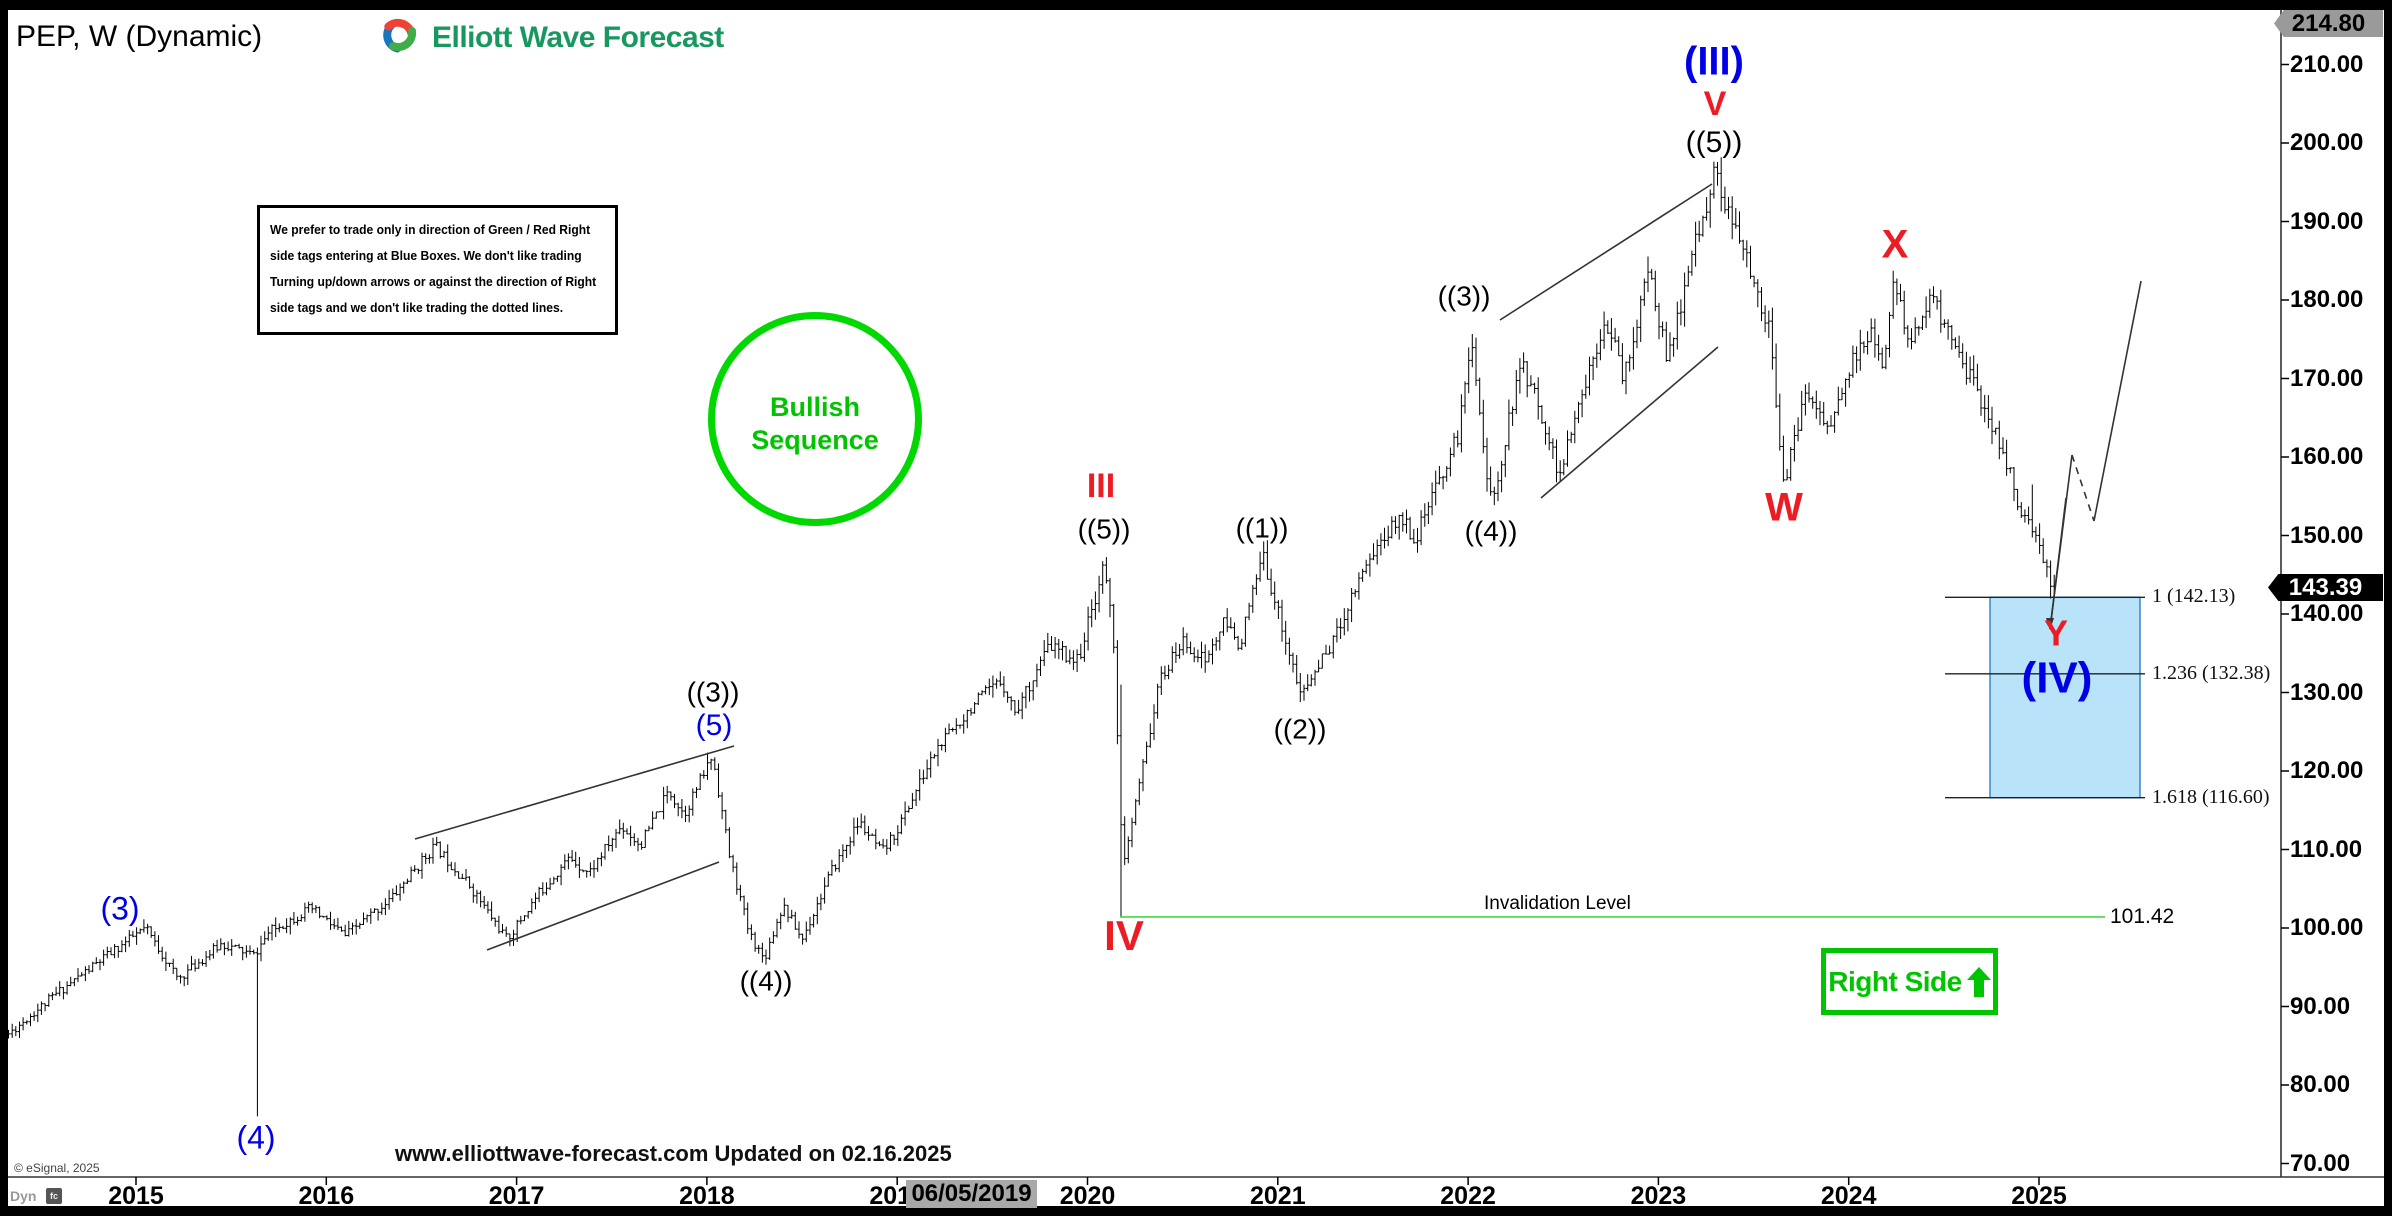 This screenshot has width=2392, height=1216. Describe the element at coordinates (707, 1196) in the screenshot. I see `year-axis-label: 2018` at that location.